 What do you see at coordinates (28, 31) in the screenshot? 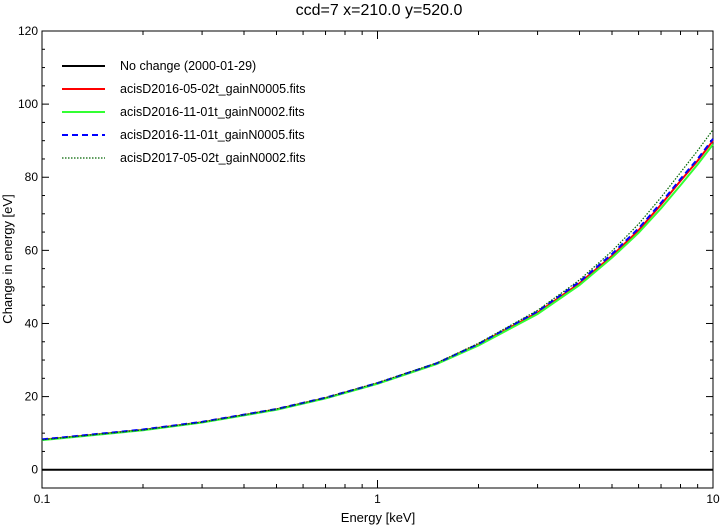
I see `y-tick-label: 120` at bounding box center [28, 31].